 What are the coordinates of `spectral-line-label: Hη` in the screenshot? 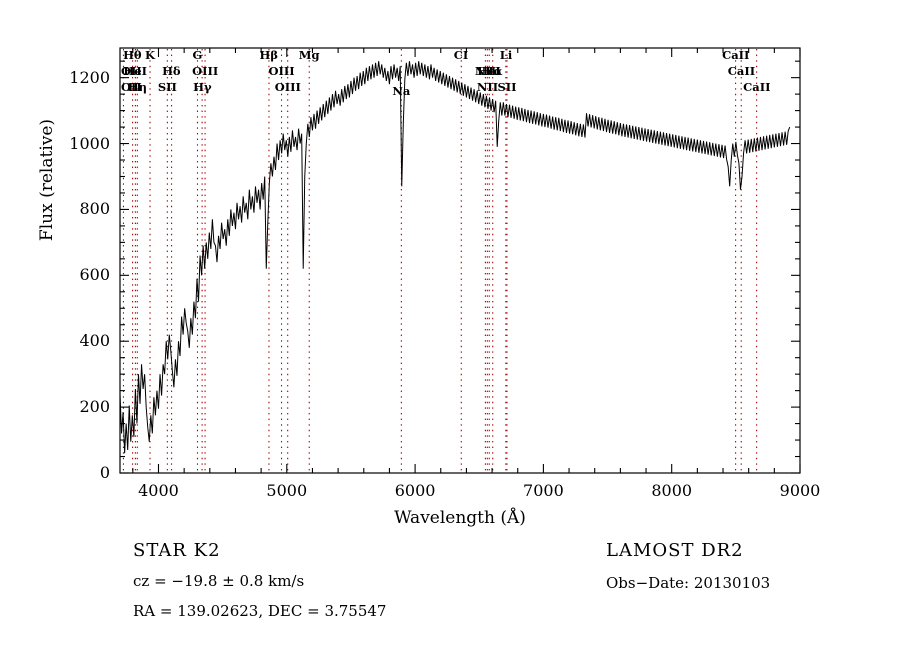 It's located at (137, 87).